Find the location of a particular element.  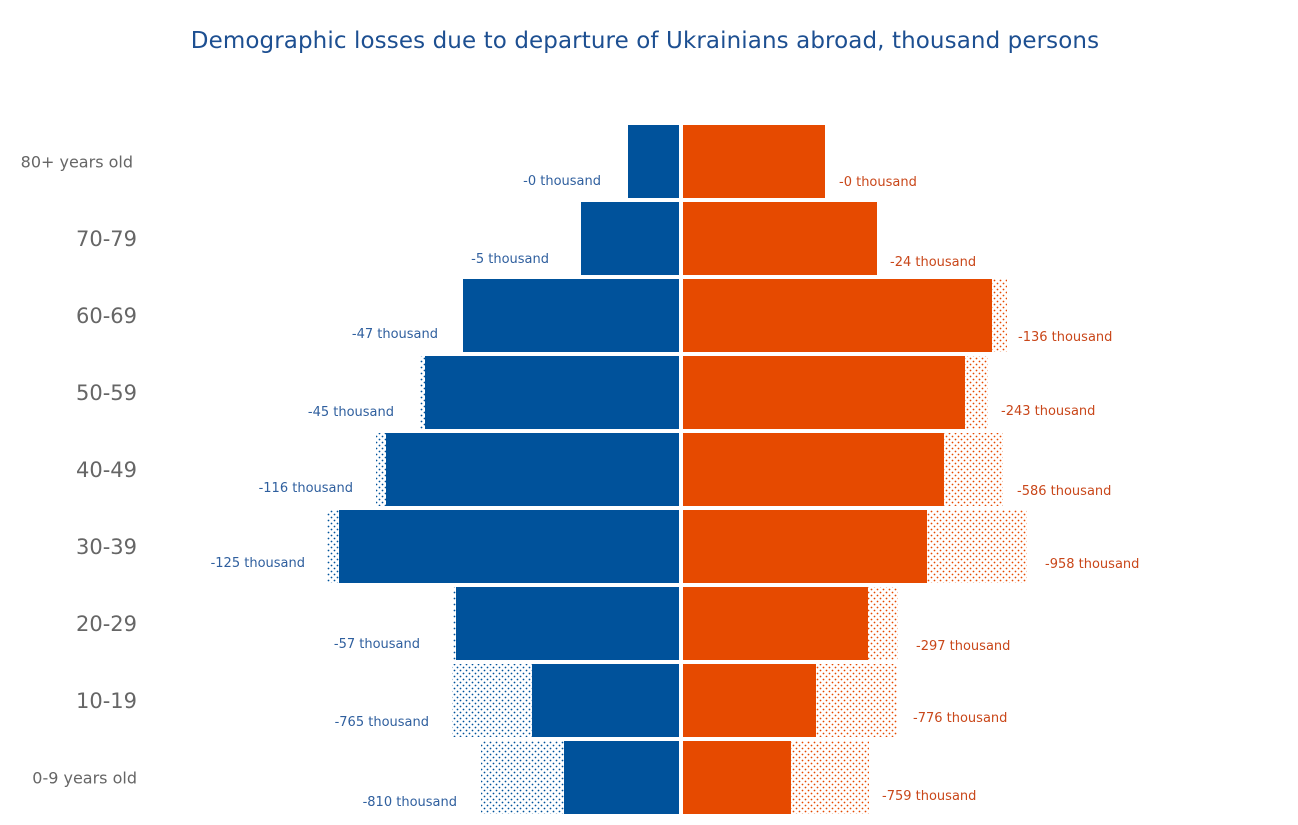

pyramid-row: 60-69 -47 thousand -136 thousand is located at coordinates (594, 315).